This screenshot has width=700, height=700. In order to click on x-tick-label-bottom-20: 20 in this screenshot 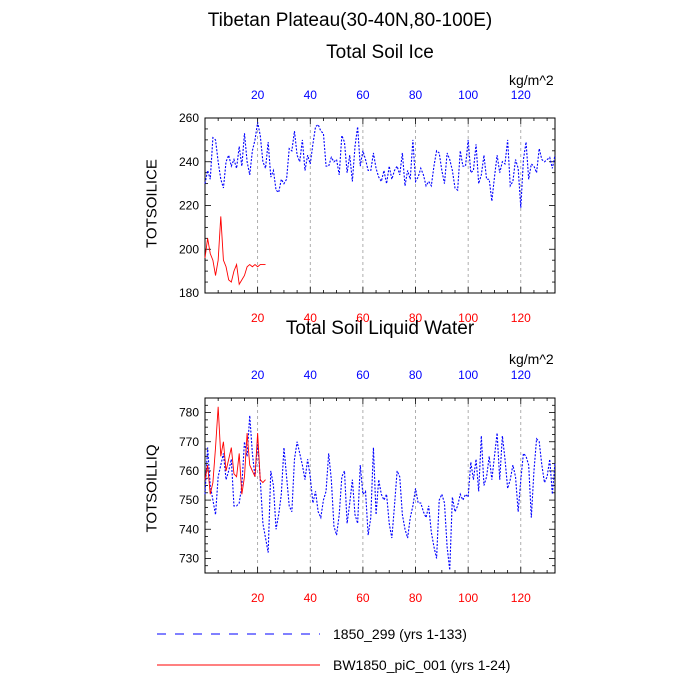, I will do `click(258, 598)`.